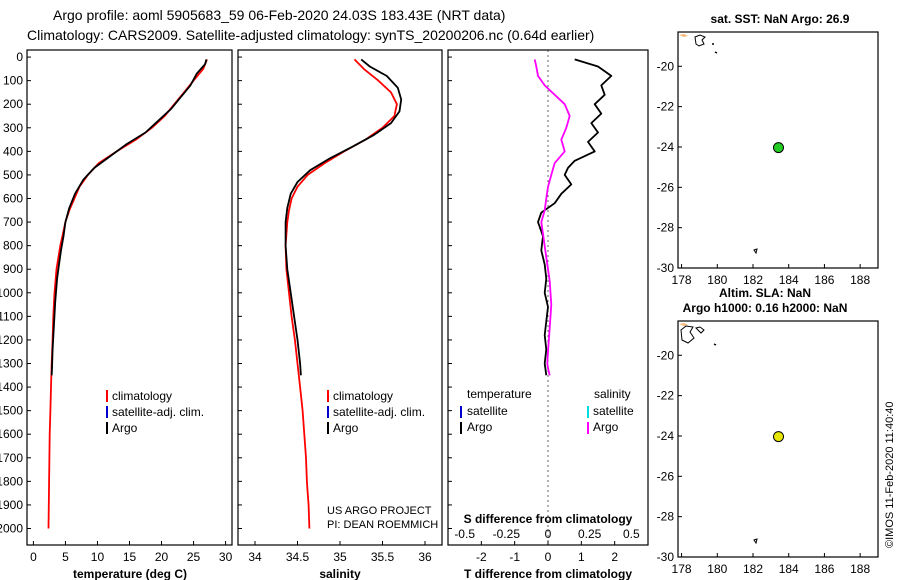 Image resolution: width=900 pixels, height=580 pixels. Describe the element at coordinates (194, 557) in the screenshot. I see `x-tick-label: 25` at that location.